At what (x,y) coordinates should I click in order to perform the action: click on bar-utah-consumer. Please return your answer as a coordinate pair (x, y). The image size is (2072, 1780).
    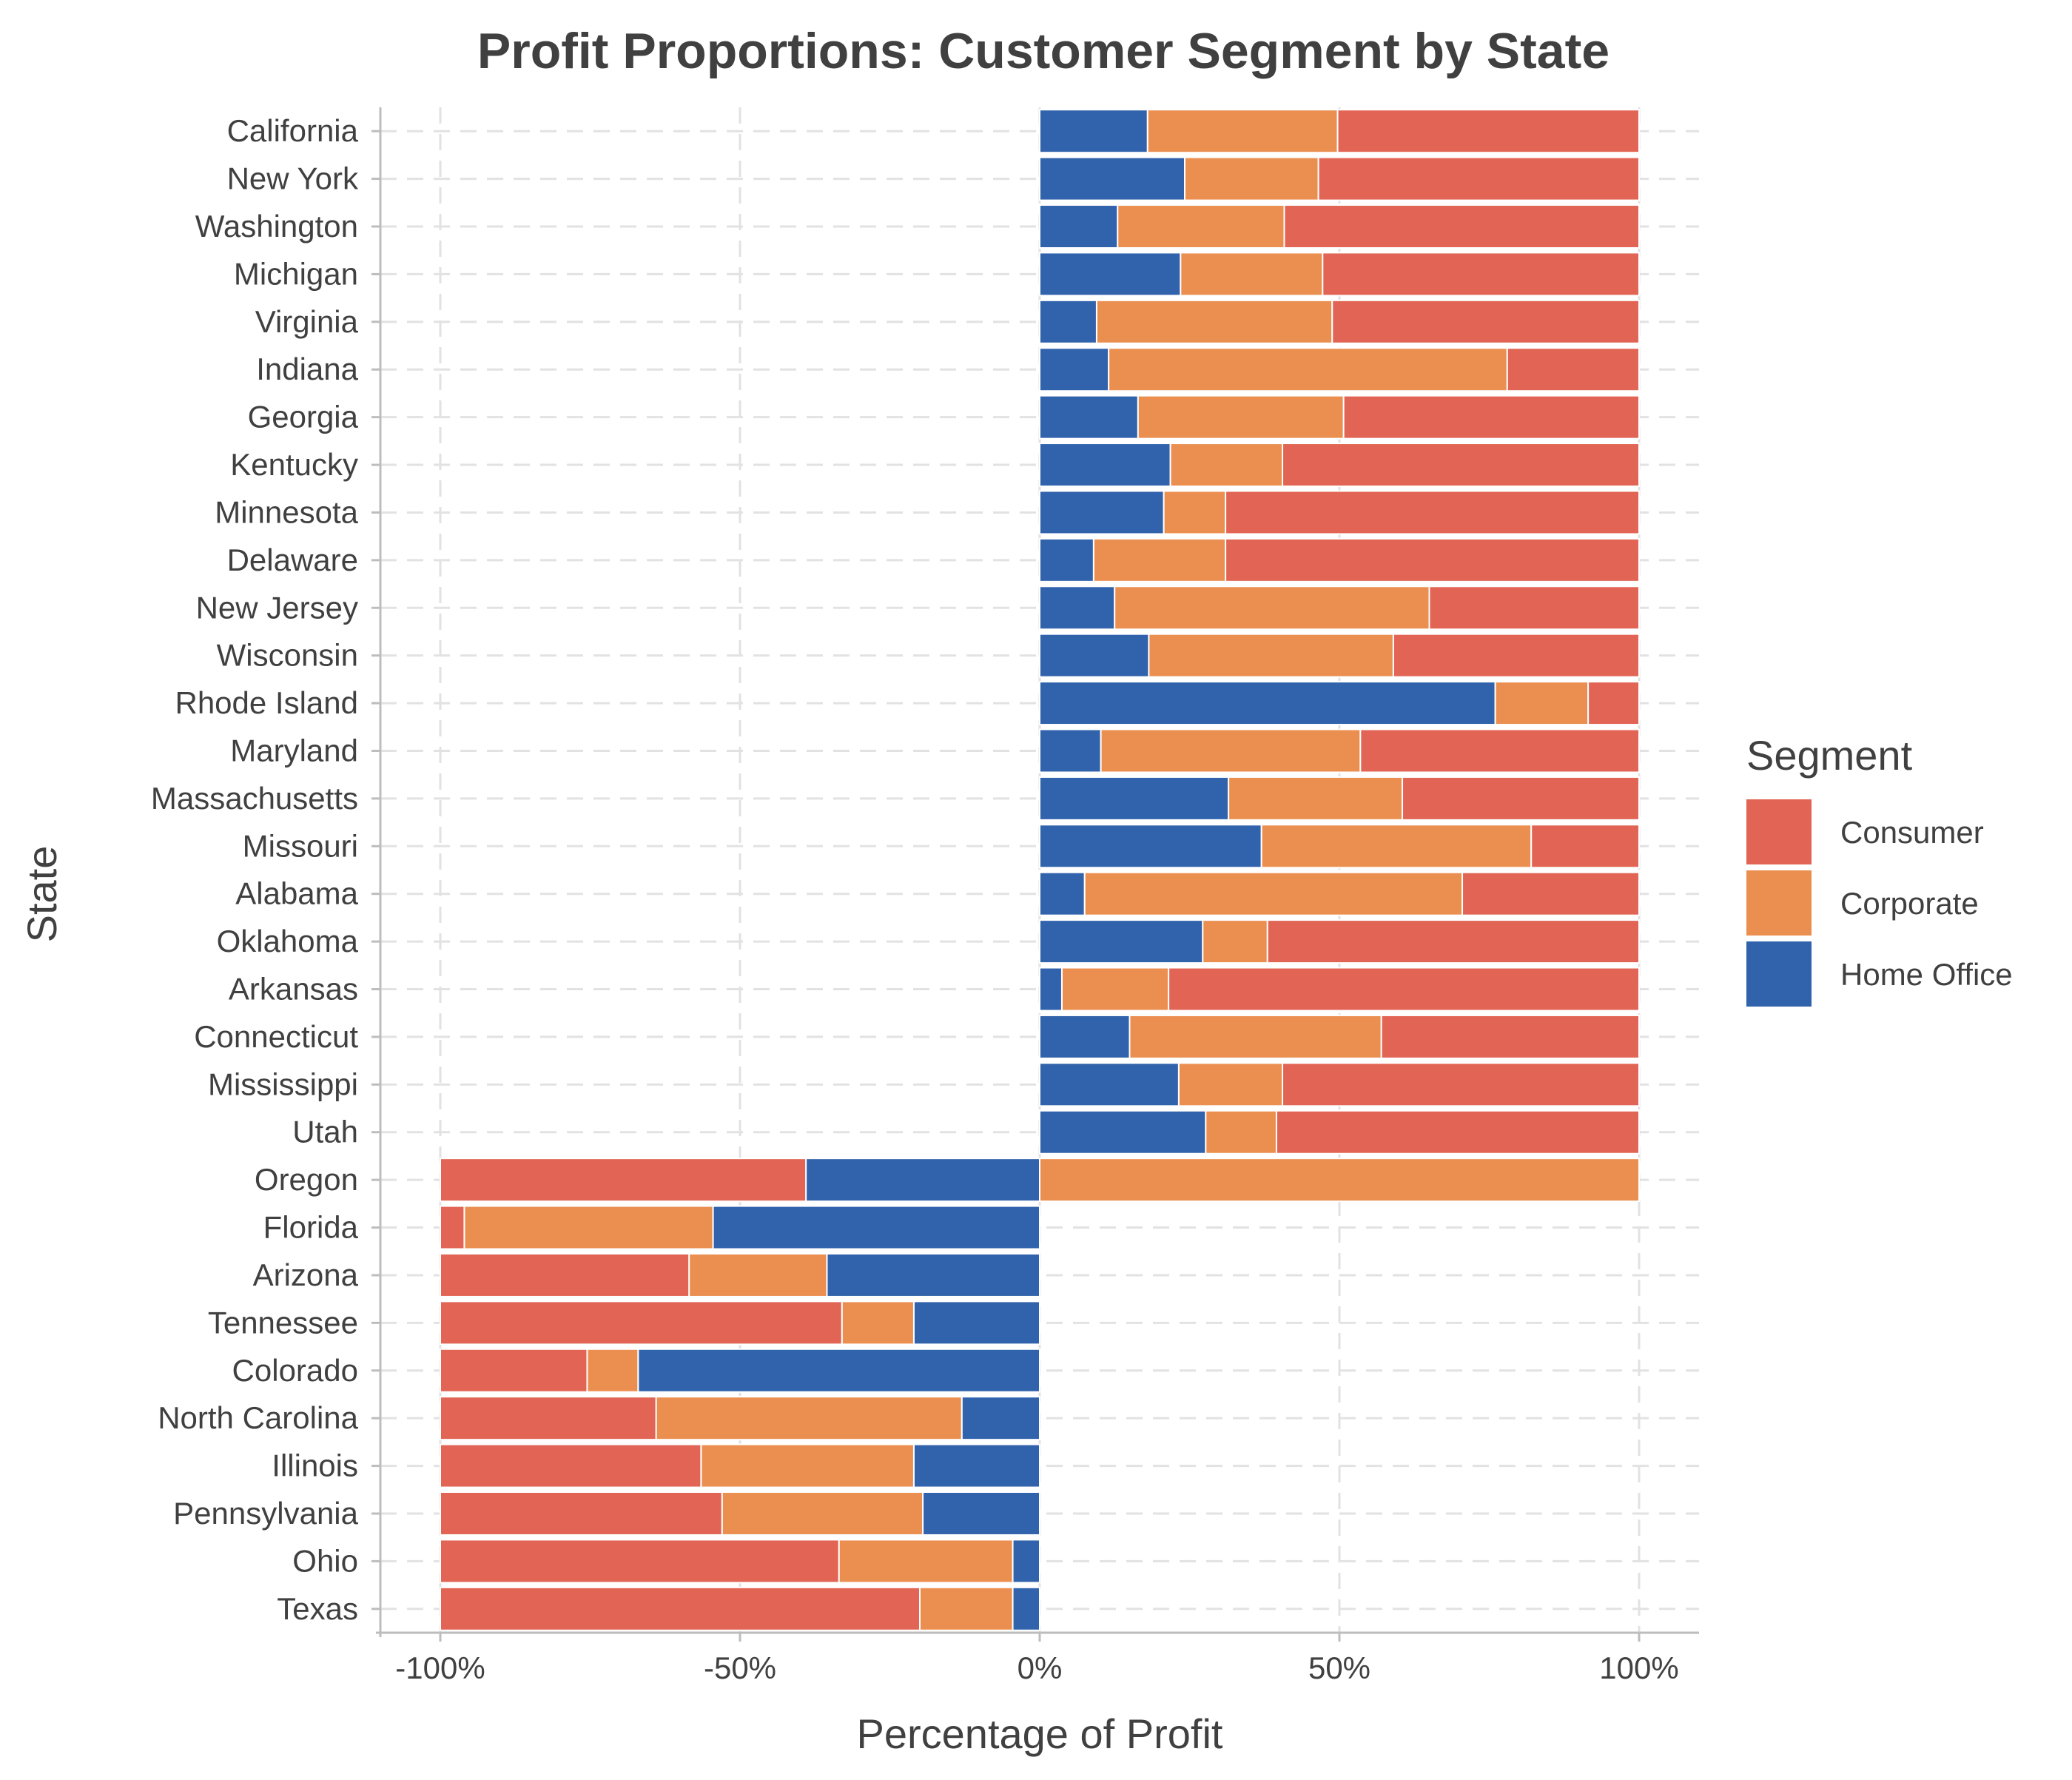
    Looking at the image, I should click on (1457, 1132).